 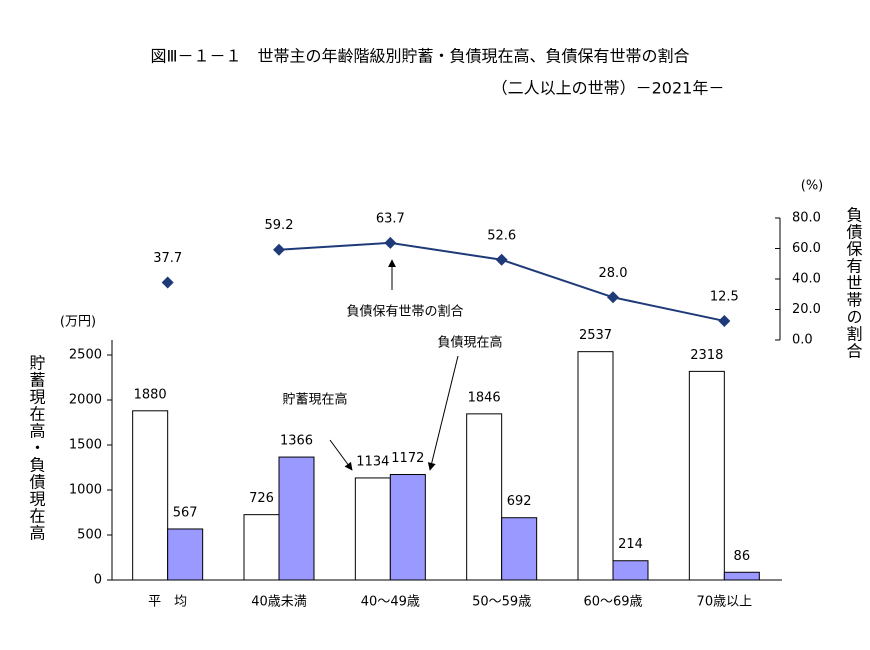 What do you see at coordinates (501, 235) in the screenshot?
I see `line-value-label: 52.6` at bounding box center [501, 235].